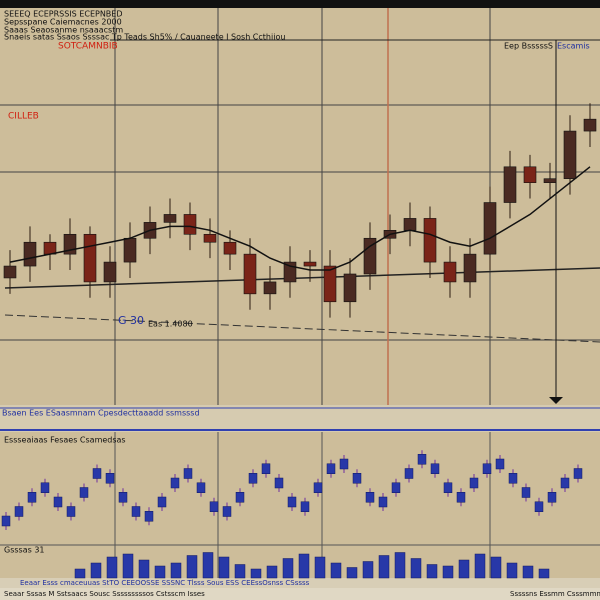  What do you see at coordinates (63, 14) in the screenshot?
I see `header-line: SEEEQ ECEPRSSIS ECEPNBED` at bounding box center [63, 14].